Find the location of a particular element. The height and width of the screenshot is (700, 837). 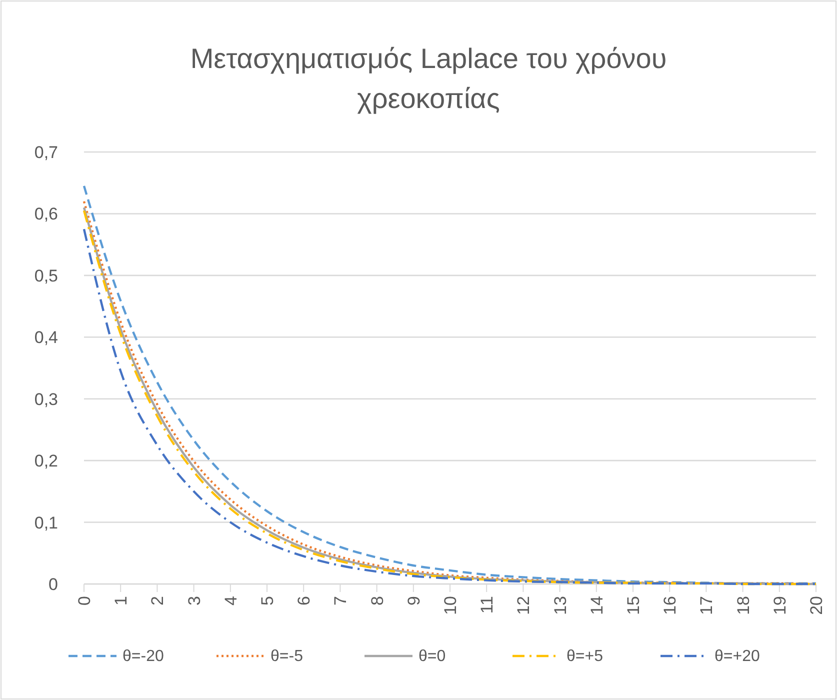

x-tick-label: 17 is located at coordinates (706, 605).